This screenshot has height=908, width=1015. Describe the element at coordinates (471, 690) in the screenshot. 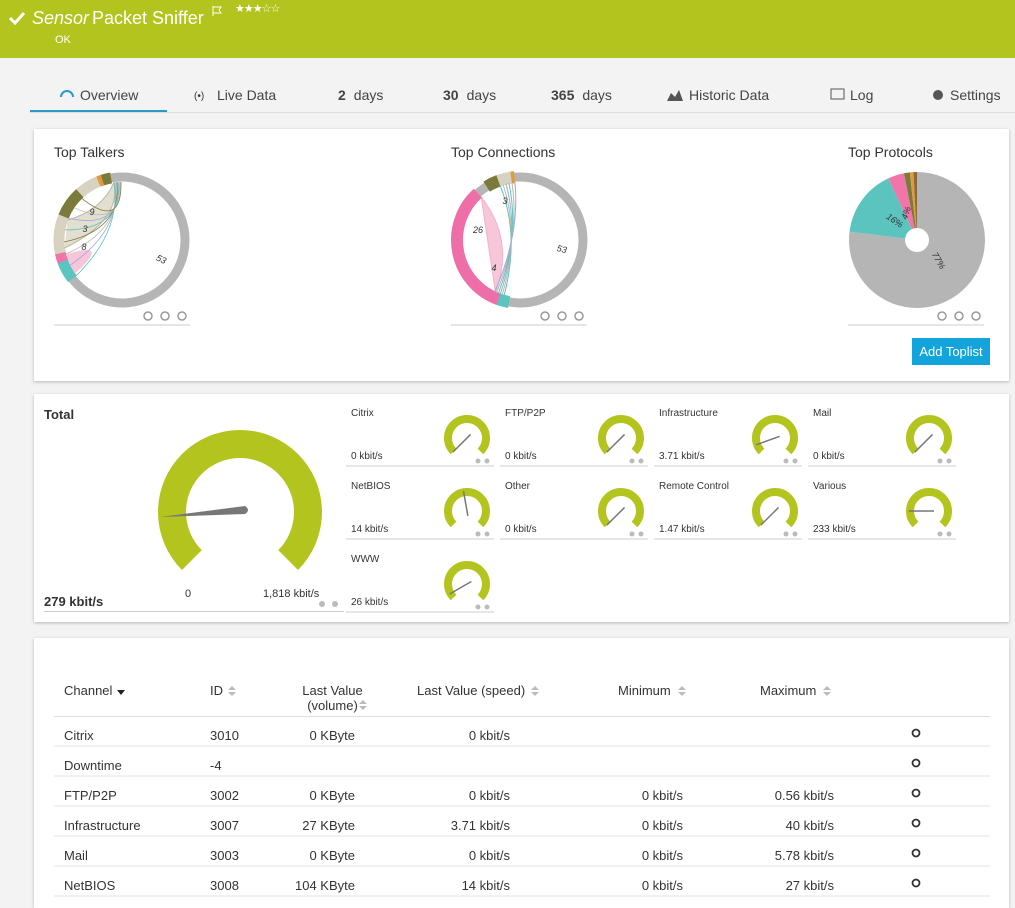

I see `column-header: Last Value (speed)` at that location.